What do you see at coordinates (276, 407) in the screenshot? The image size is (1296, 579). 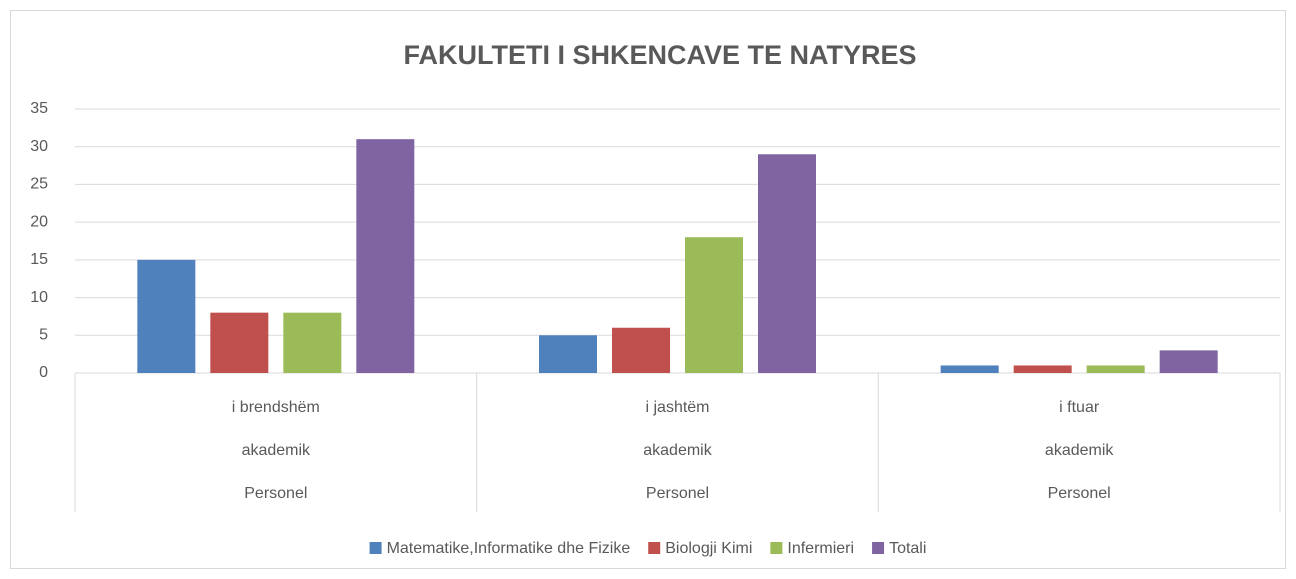 I see `x-tick-label: i brendshëm` at bounding box center [276, 407].